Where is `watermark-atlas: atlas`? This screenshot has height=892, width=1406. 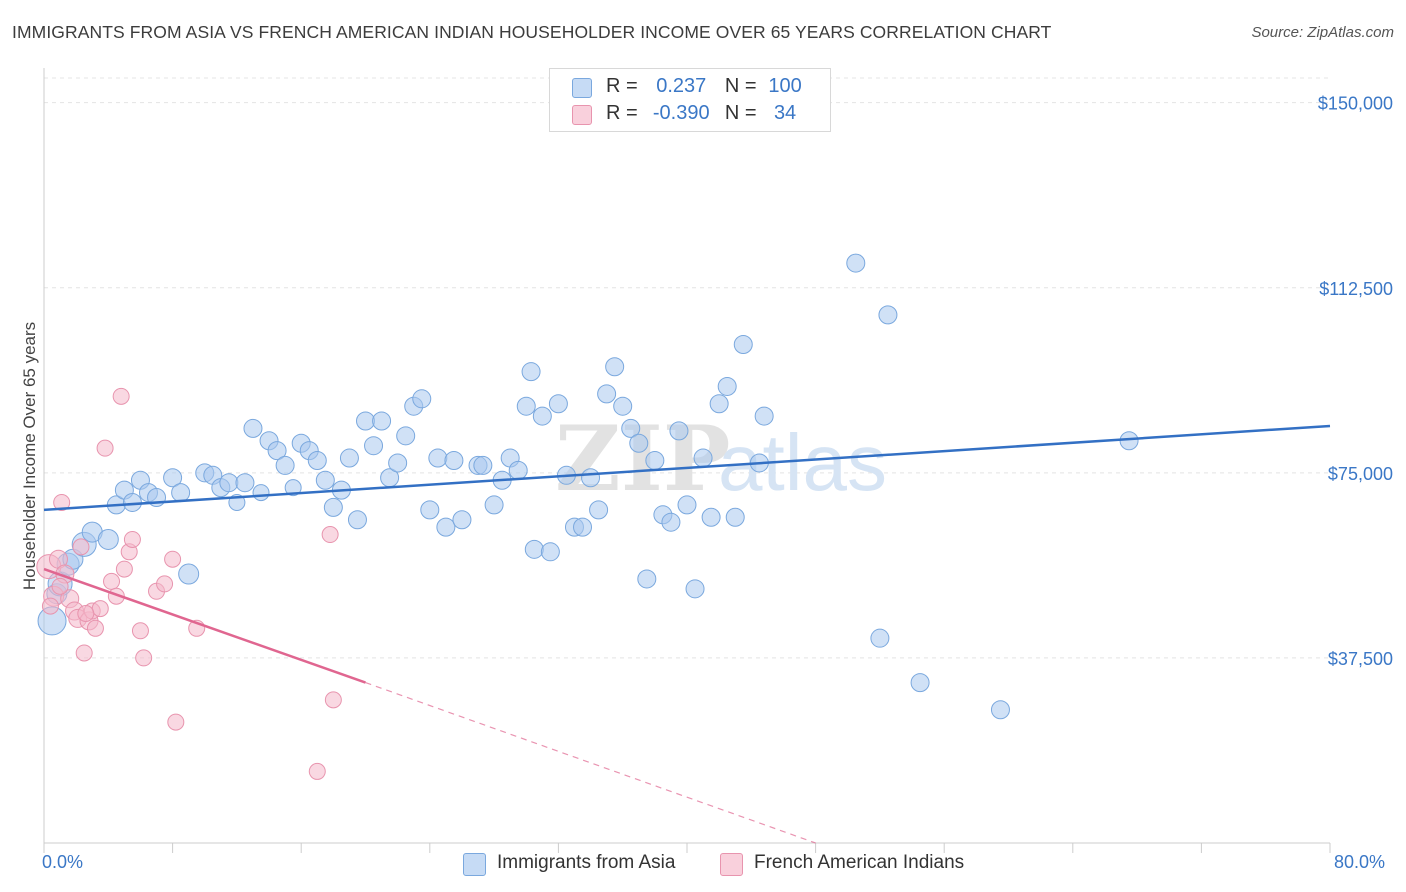
watermark-atlas: atlas is located at coordinates (802, 462).